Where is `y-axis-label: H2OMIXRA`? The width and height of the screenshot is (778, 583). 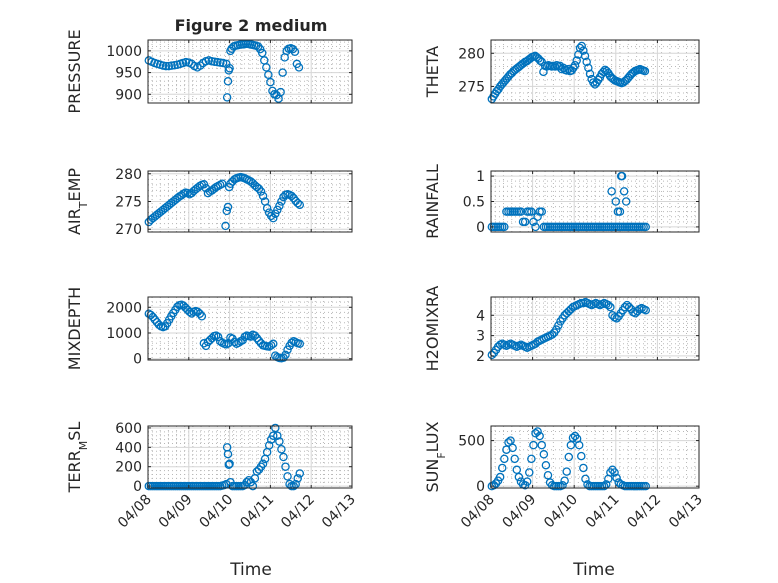 y-axis-label: H2OMIXRA is located at coordinates (432, 329).